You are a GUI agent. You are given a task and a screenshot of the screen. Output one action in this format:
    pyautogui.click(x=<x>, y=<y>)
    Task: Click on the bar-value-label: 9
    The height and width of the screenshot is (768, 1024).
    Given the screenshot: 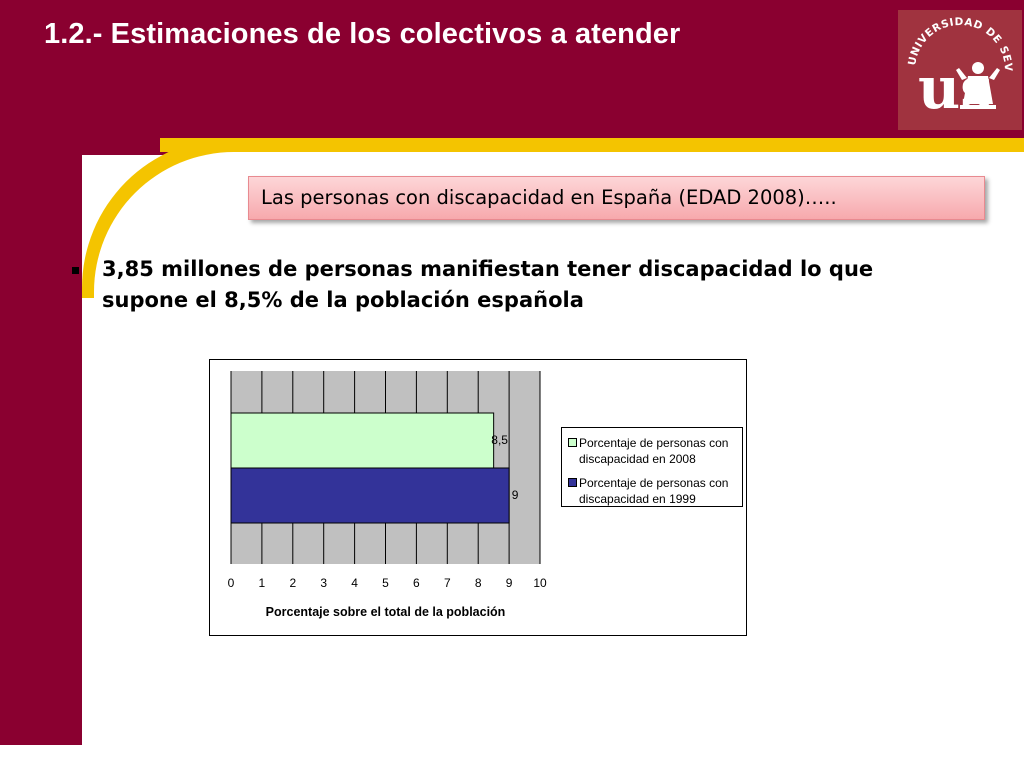 What is the action you would take?
    pyautogui.click(x=515, y=495)
    